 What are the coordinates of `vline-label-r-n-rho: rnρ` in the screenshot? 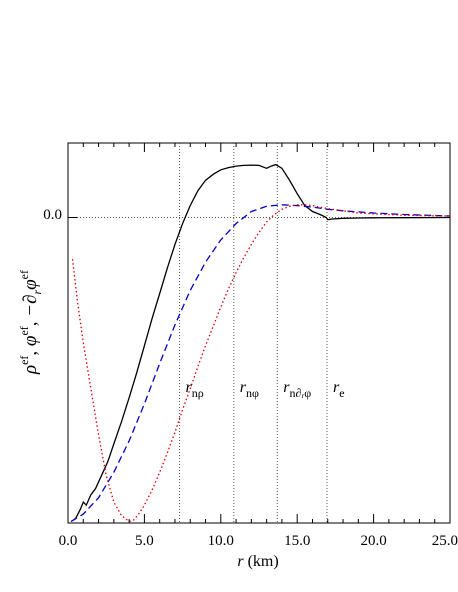 It's located at (195, 389).